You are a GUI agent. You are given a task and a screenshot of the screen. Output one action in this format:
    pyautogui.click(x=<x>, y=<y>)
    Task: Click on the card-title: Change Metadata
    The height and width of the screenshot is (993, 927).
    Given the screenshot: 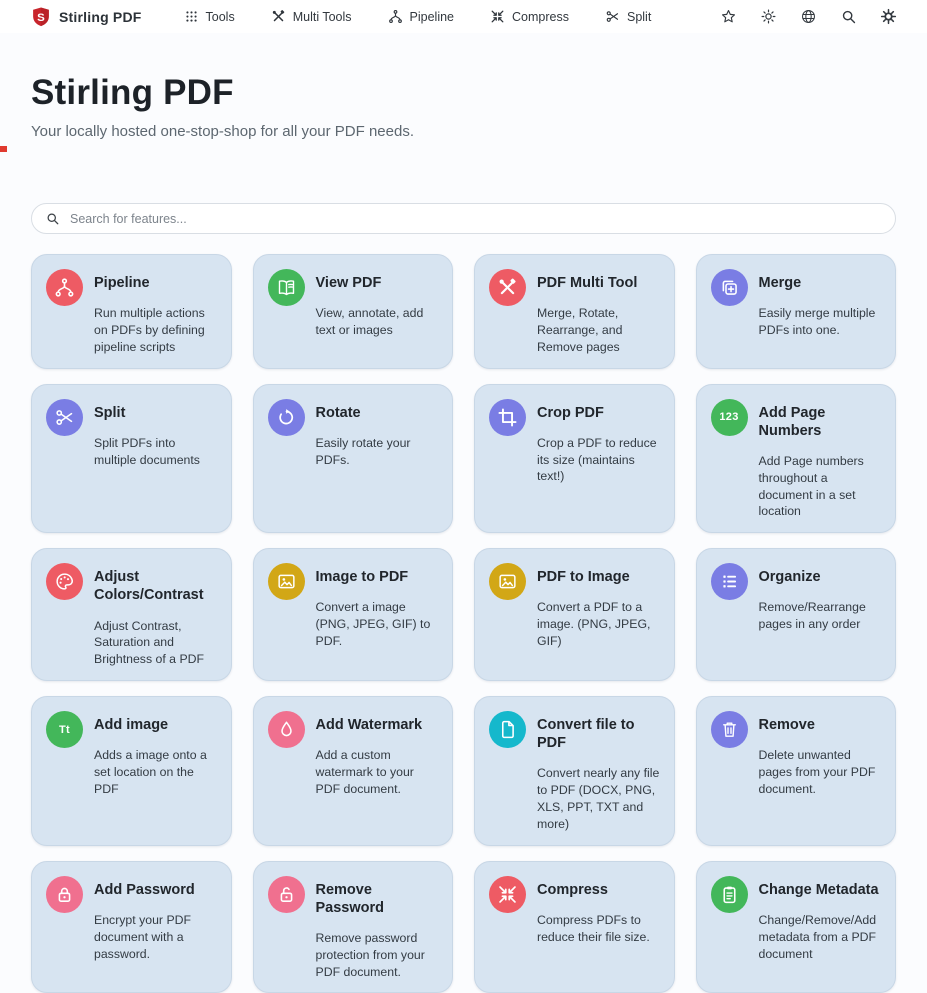 What is the action you would take?
    pyautogui.click(x=818, y=889)
    